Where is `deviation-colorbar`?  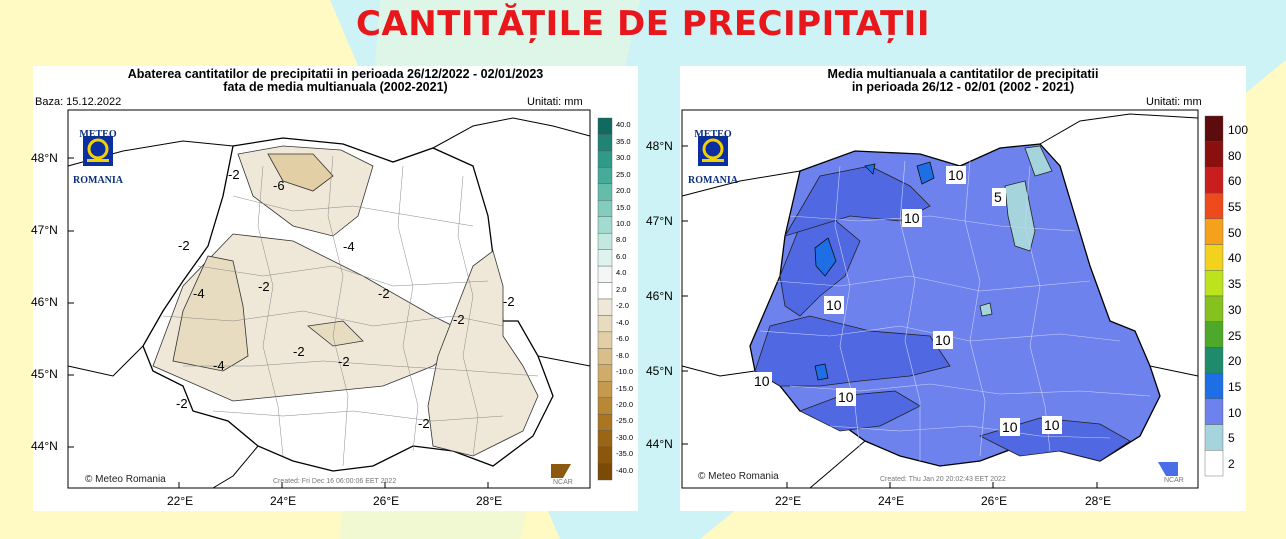
deviation-colorbar is located at coordinates (605, 299).